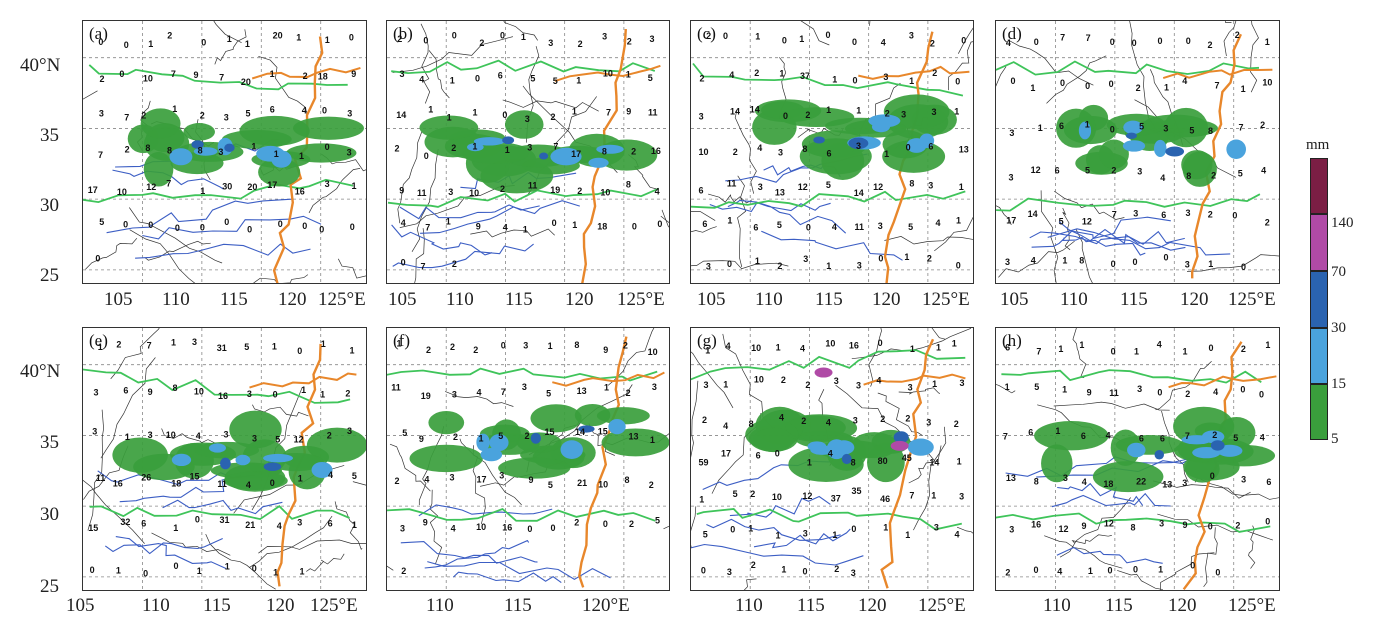 The image size is (1380, 625). Describe the element at coordinates (755, 109) in the screenshot. I see `station-value: 14` at that location.